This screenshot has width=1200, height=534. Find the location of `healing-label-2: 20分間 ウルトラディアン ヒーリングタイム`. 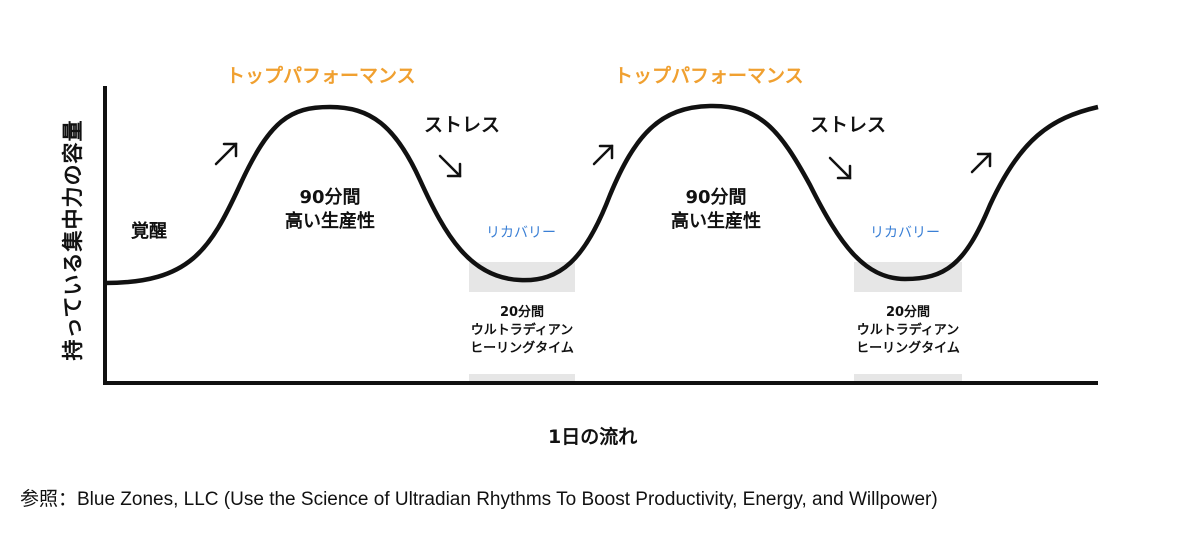

healing-label-2: 20分間 ウルトラディアン ヒーリングタイム is located at coordinates (908, 331).